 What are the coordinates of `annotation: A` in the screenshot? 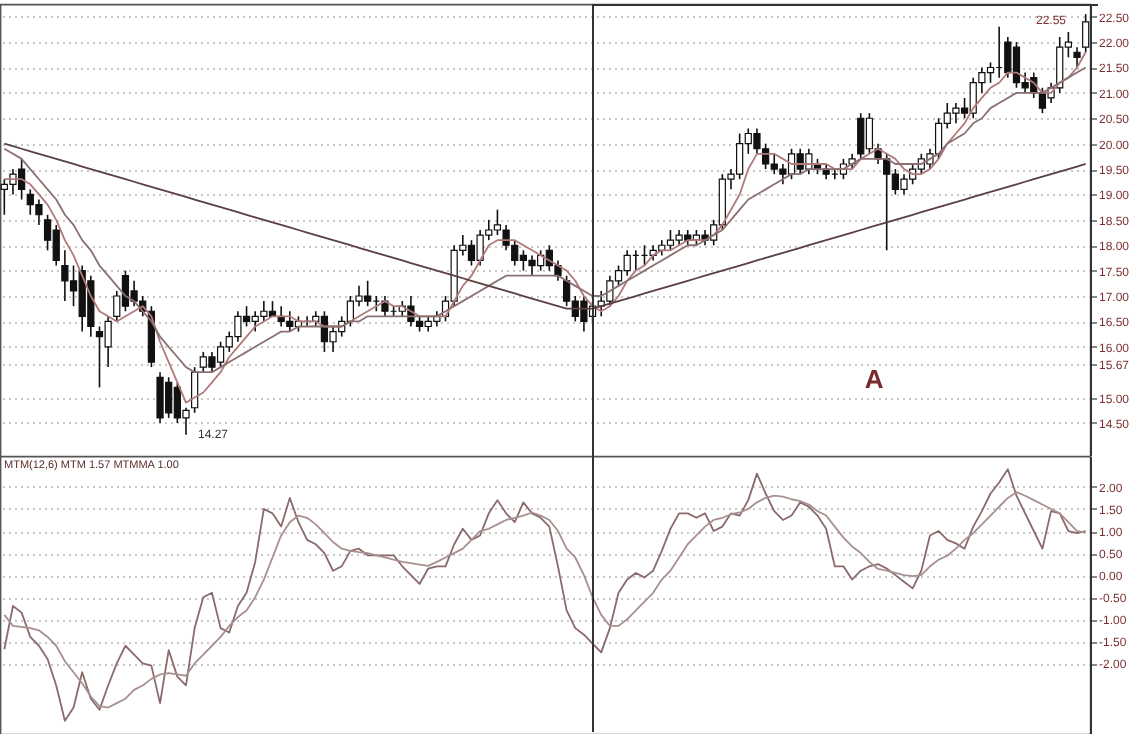 It's located at (874, 379).